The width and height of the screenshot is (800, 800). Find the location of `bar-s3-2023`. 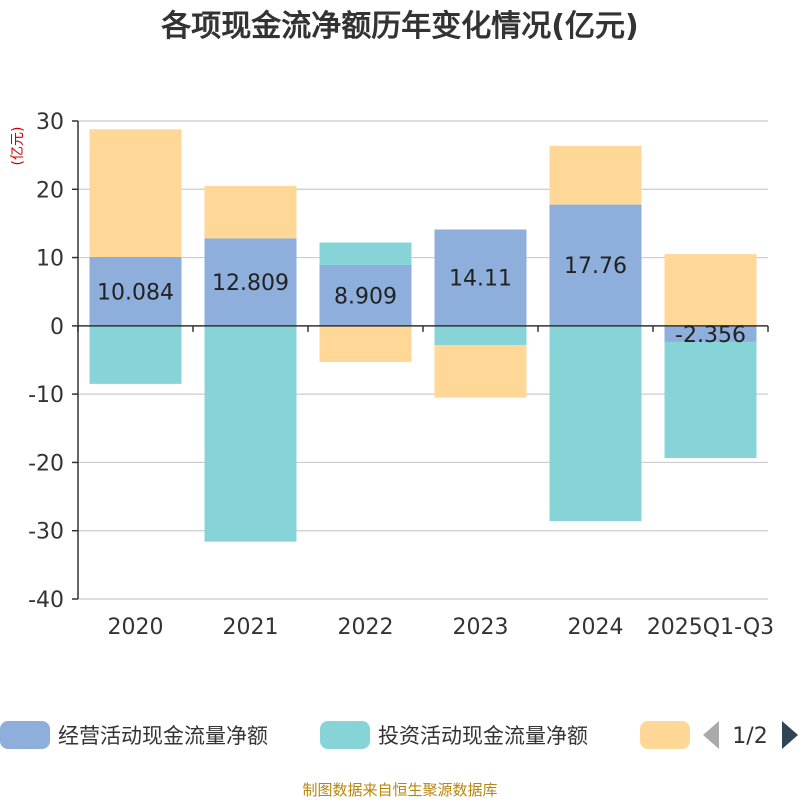

bar-s3-2023 is located at coordinates (480, 371).